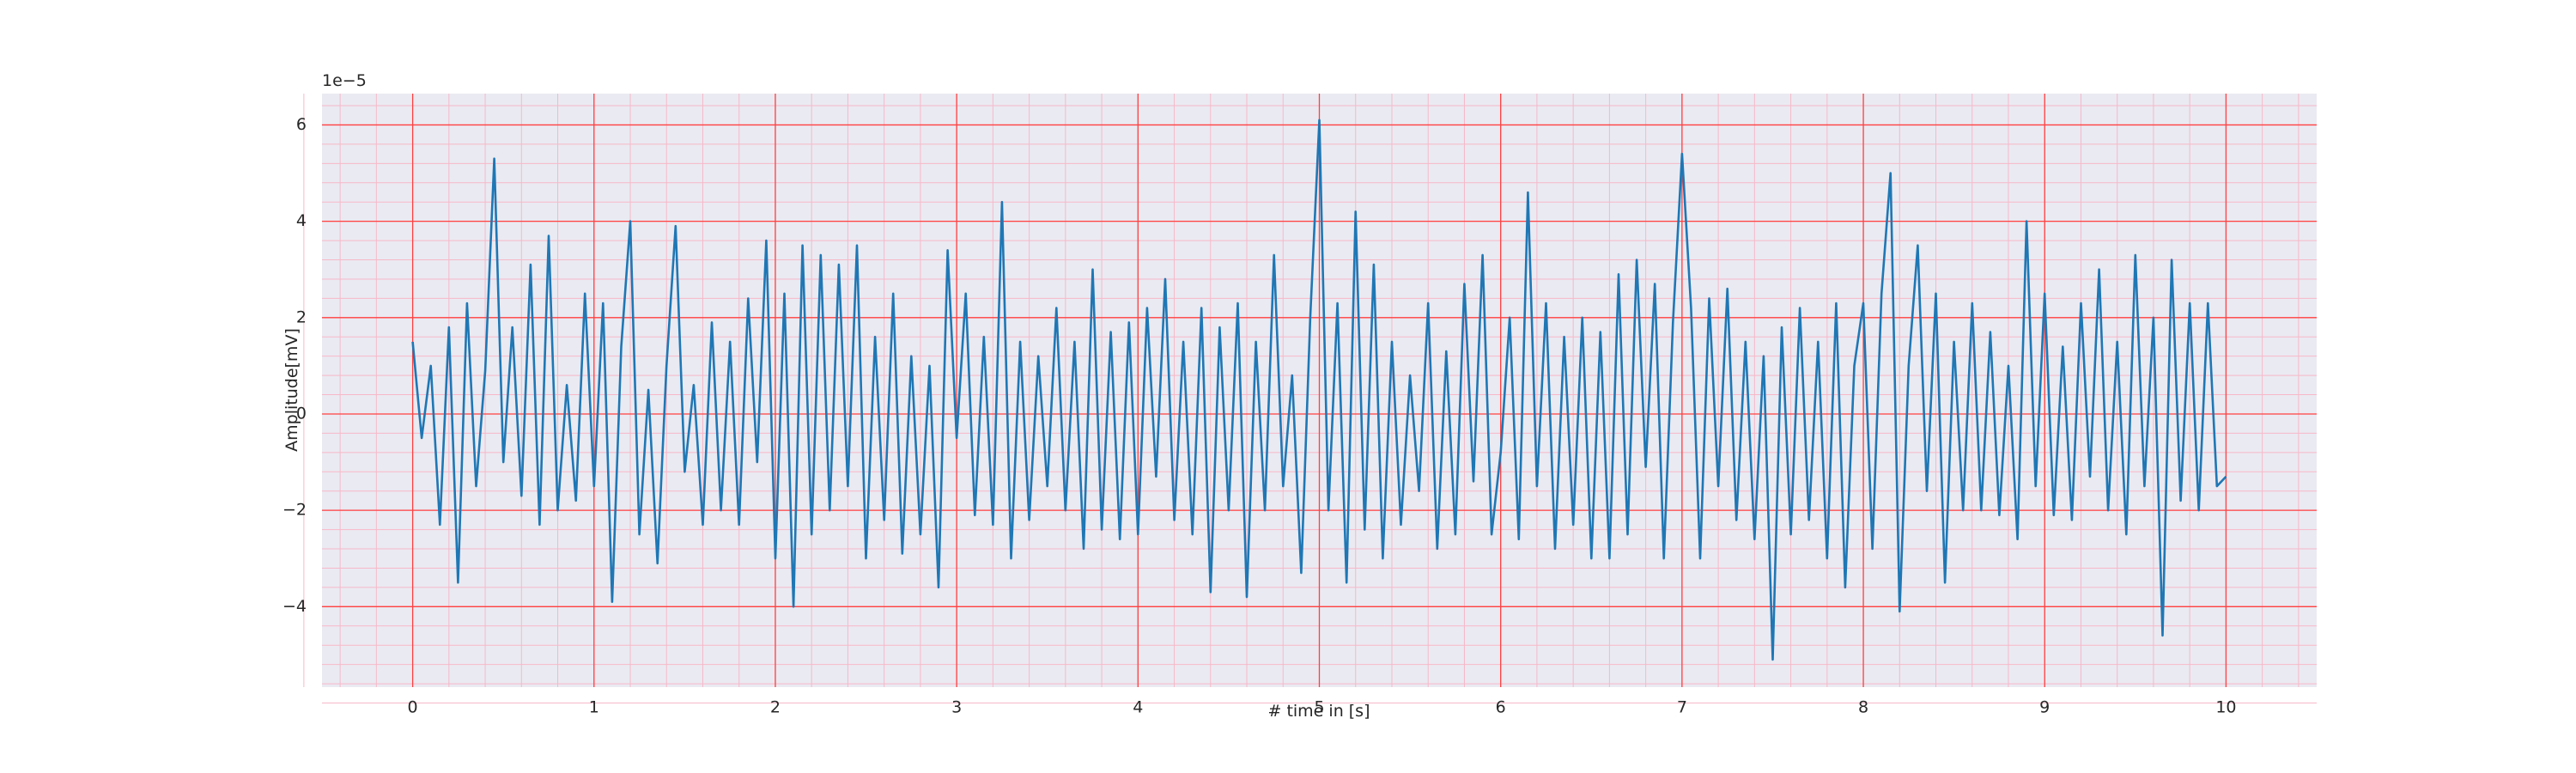 The height and width of the screenshot is (773, 2576). Describe the element at coordinates (2045, 707) in the screenshot. I see `x-tick-label: 9` at that location.